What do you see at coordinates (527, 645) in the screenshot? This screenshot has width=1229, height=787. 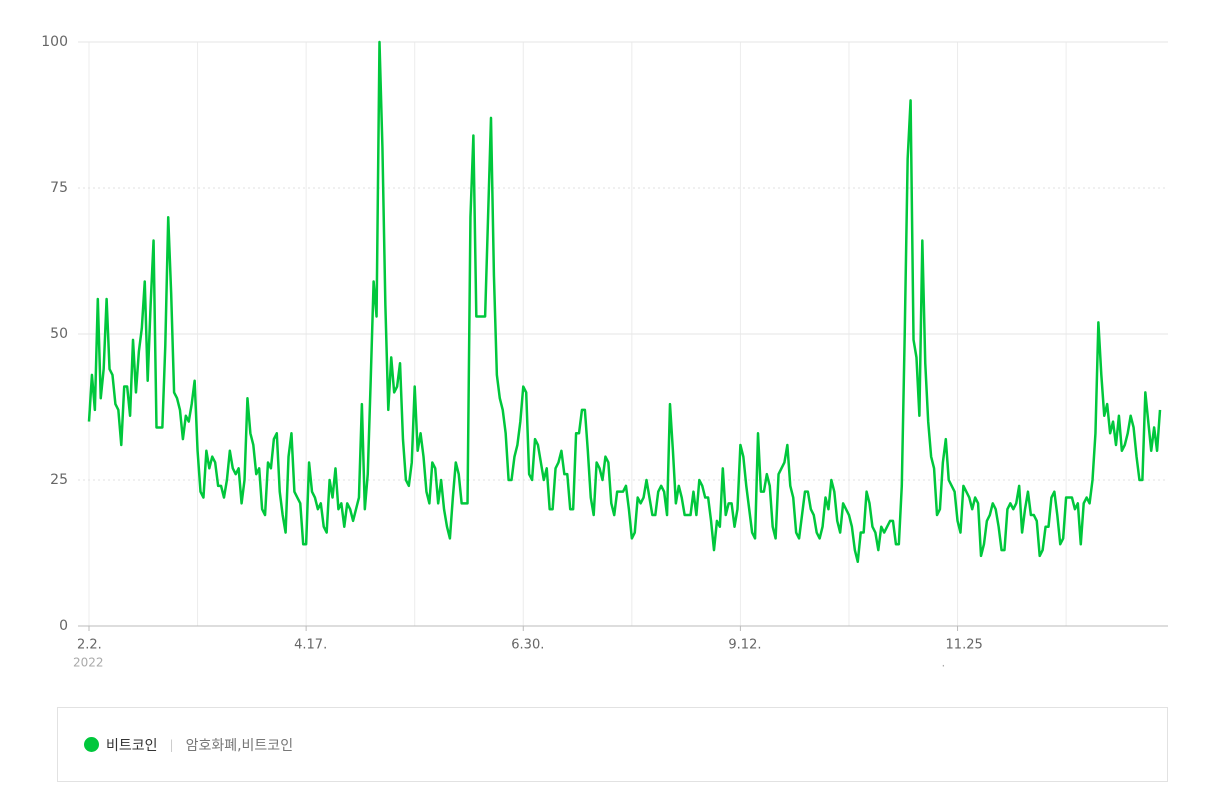 I see `x-tick-label: 6.30.` at bounding box center [527, 645].